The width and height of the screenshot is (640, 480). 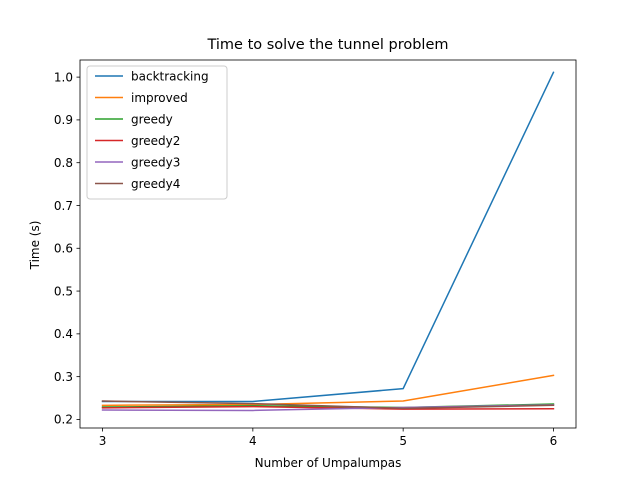 What do you see at coordinates (63, 377) in the screenshot?
I see `y-tick-label: 0.3` at bounding box center [63, 377].